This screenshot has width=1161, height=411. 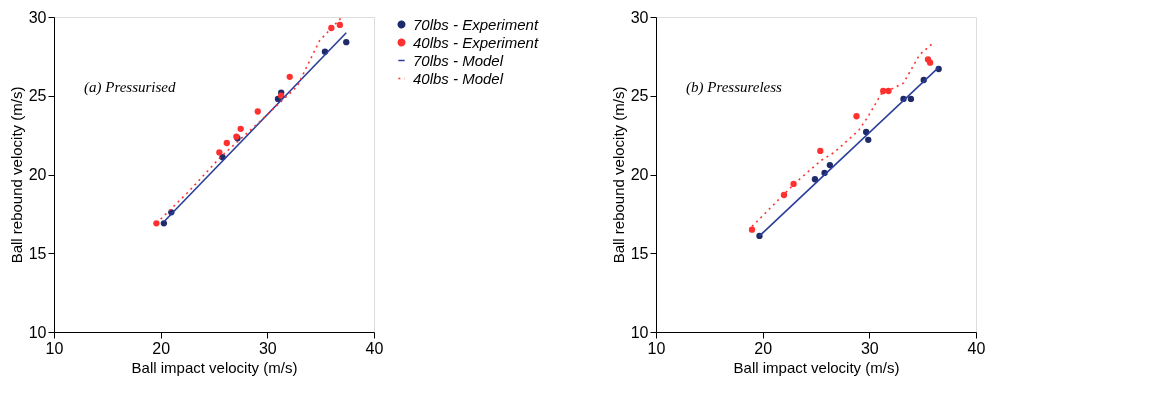 I want to click on legend-label: 40lbs - Experiment, so click(x=476, y=42).